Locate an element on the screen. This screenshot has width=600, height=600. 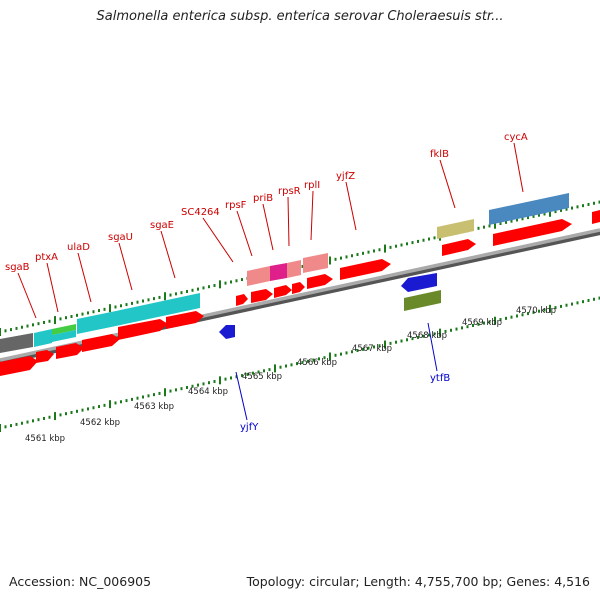
feature-pink-rpsR is located at coordinates (294, 269).